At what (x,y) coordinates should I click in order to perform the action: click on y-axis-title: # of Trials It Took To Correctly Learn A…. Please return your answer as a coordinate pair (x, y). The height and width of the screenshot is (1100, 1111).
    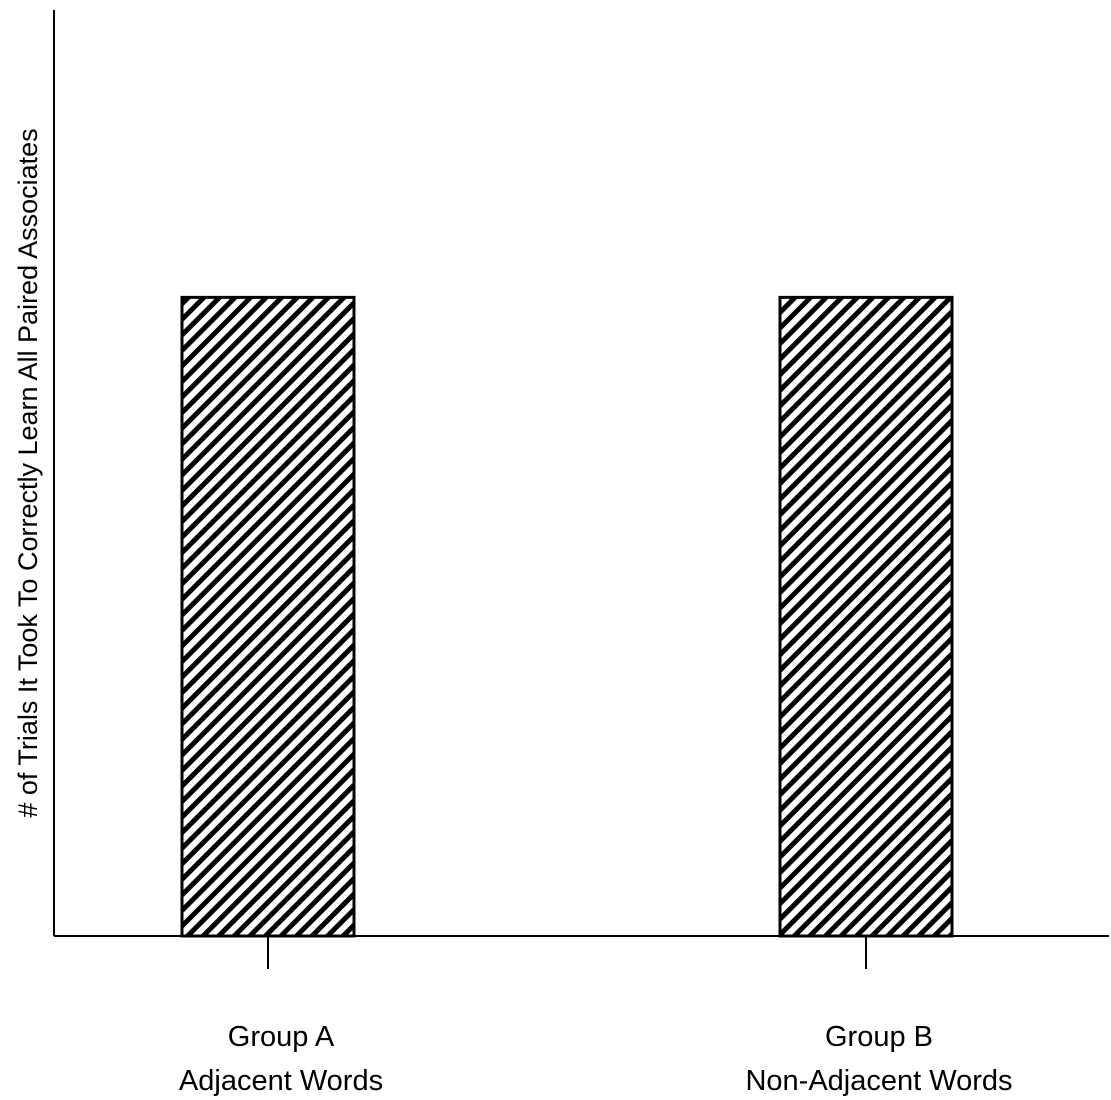
    Looking at the image, I should click on (28, 472).